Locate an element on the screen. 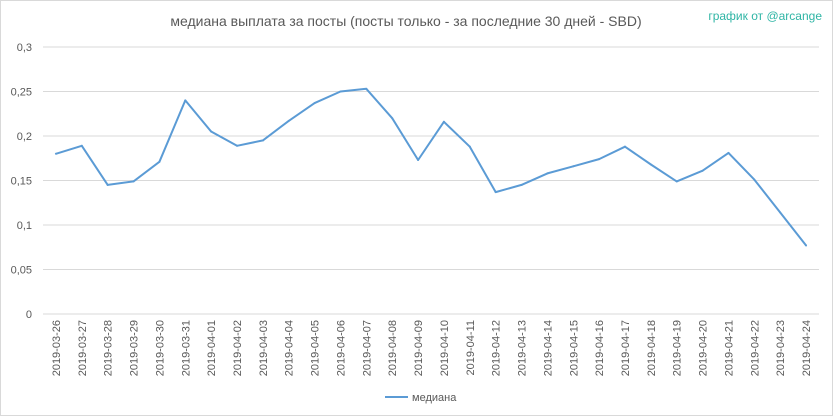 Image resolution: width=833 pixels, height=417 pixels. x-tick-label: 2019-04-09 is located at coordinates (419, 348).